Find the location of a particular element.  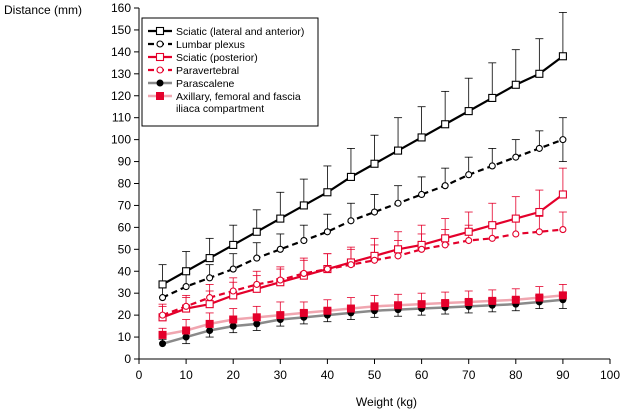

y-tick-label: 40 is located at coordinates (125, 271).